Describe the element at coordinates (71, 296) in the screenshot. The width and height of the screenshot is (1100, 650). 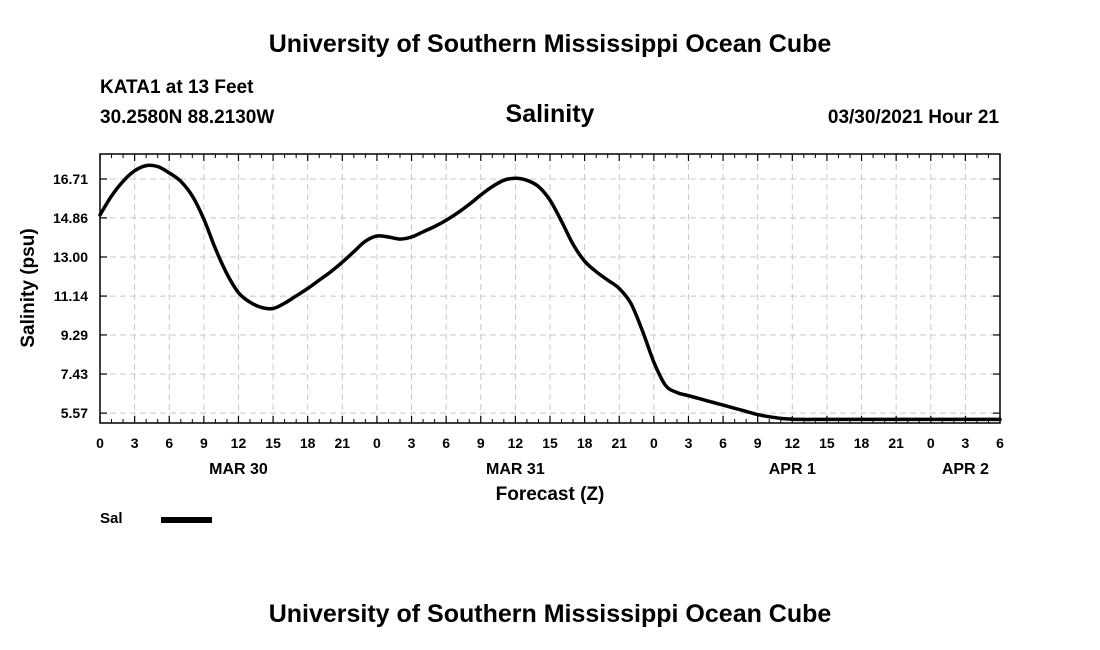
I see `y-tick-label: 11.14` at that location.